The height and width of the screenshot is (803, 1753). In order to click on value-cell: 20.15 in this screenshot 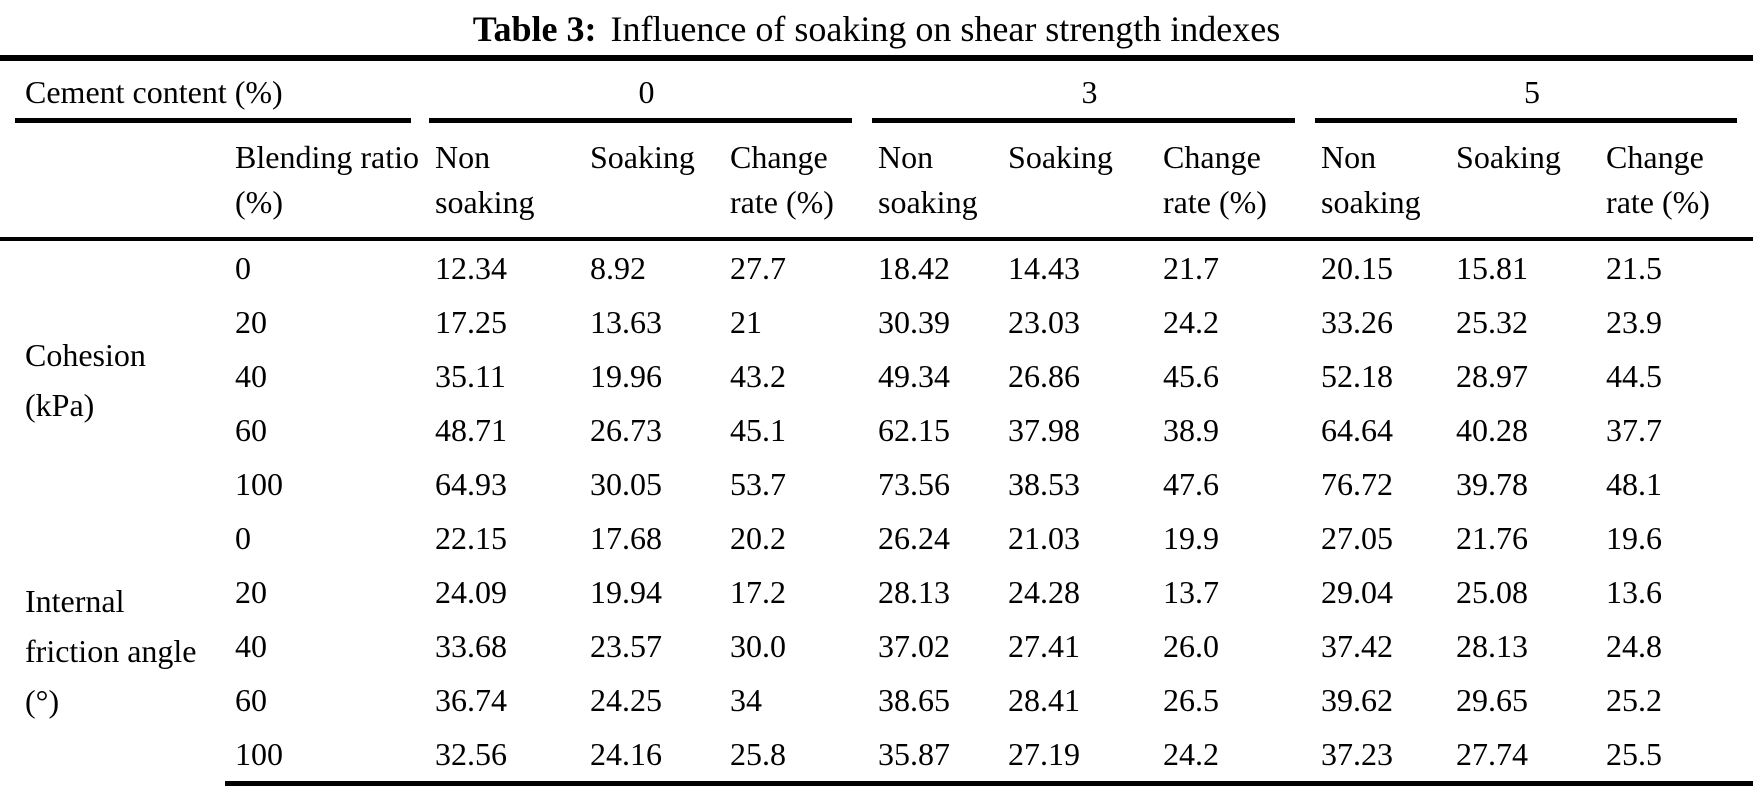, I will do `click(1357, 268)`.